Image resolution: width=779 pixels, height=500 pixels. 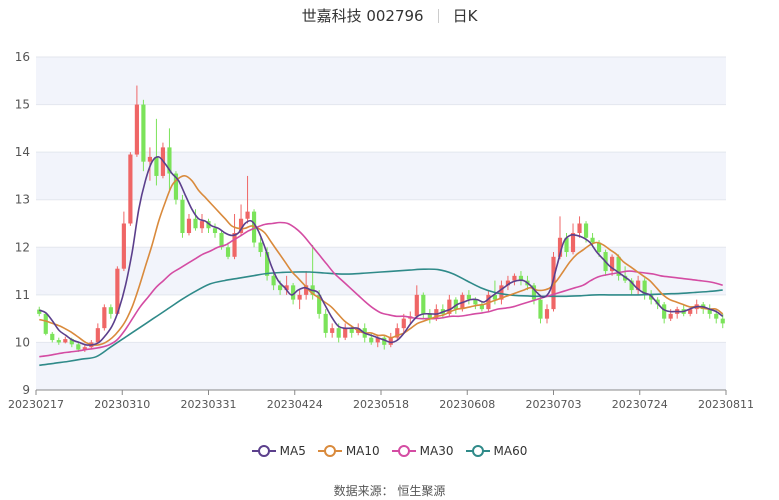 What do you see at coordinates (263, 451) in the screenshot?
I see `legend-marker-icon` at bounding box center [263, 451].